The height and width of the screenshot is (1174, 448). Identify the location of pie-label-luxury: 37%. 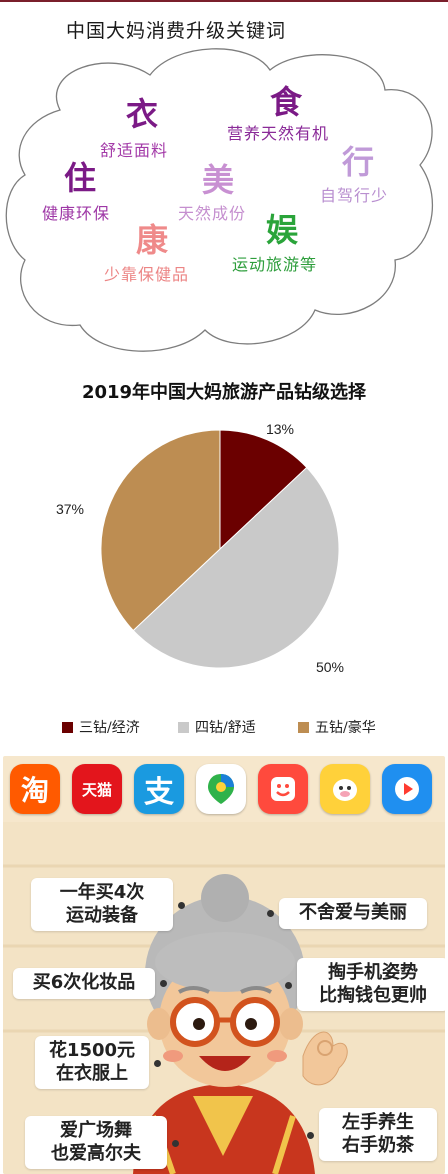
(70, 509).